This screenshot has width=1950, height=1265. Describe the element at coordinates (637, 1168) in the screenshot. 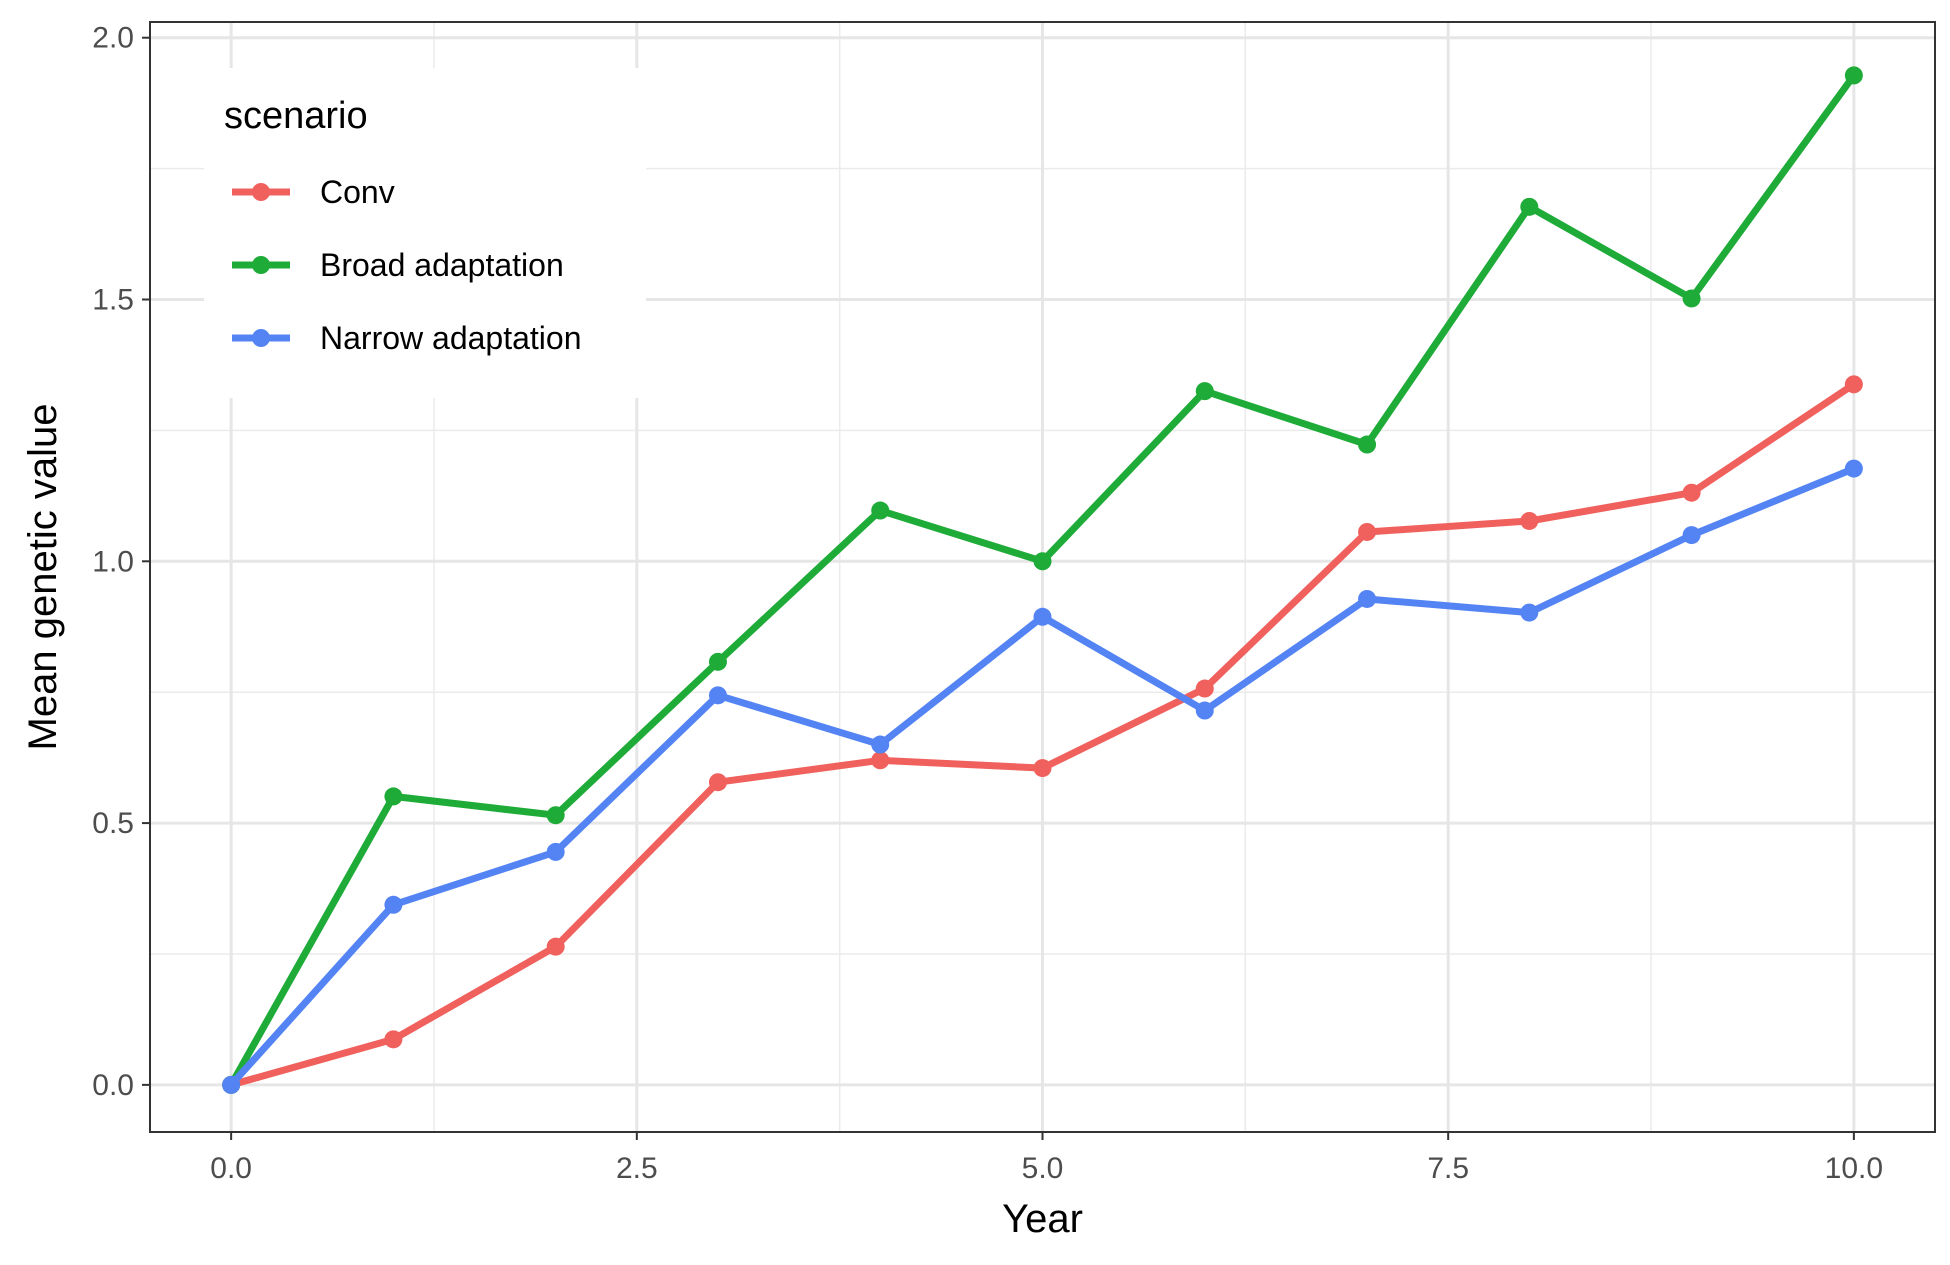

I see `x-tick-label: 2.5` at that location.